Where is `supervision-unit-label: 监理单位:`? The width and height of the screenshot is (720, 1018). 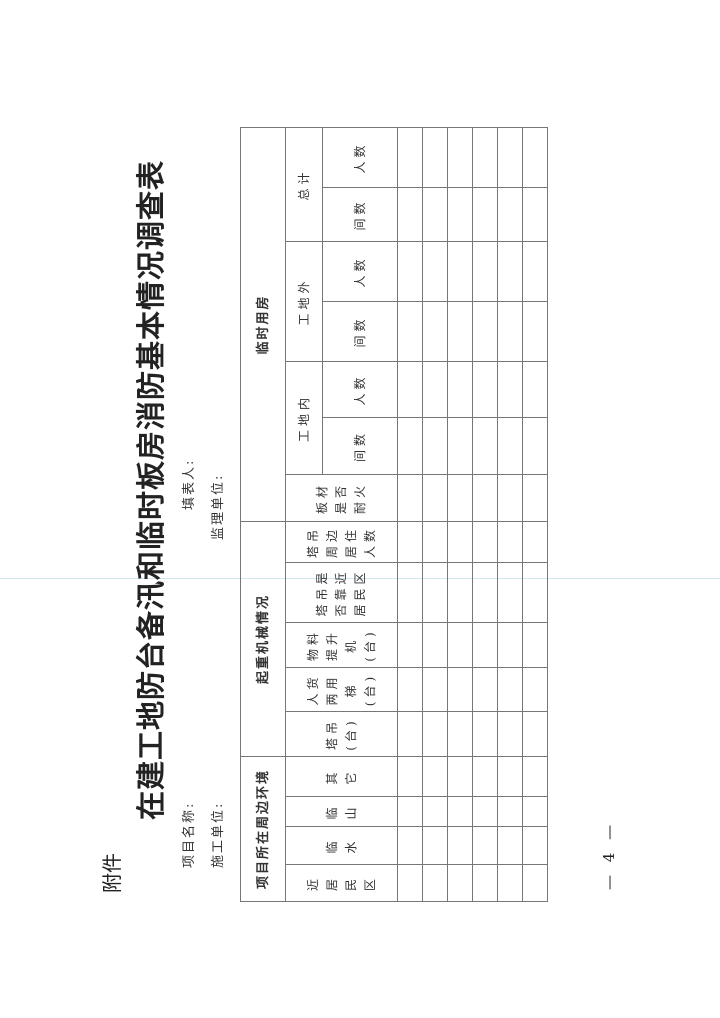
supervision-unit-label: 监理单位: is located at coordinates (218, 506).